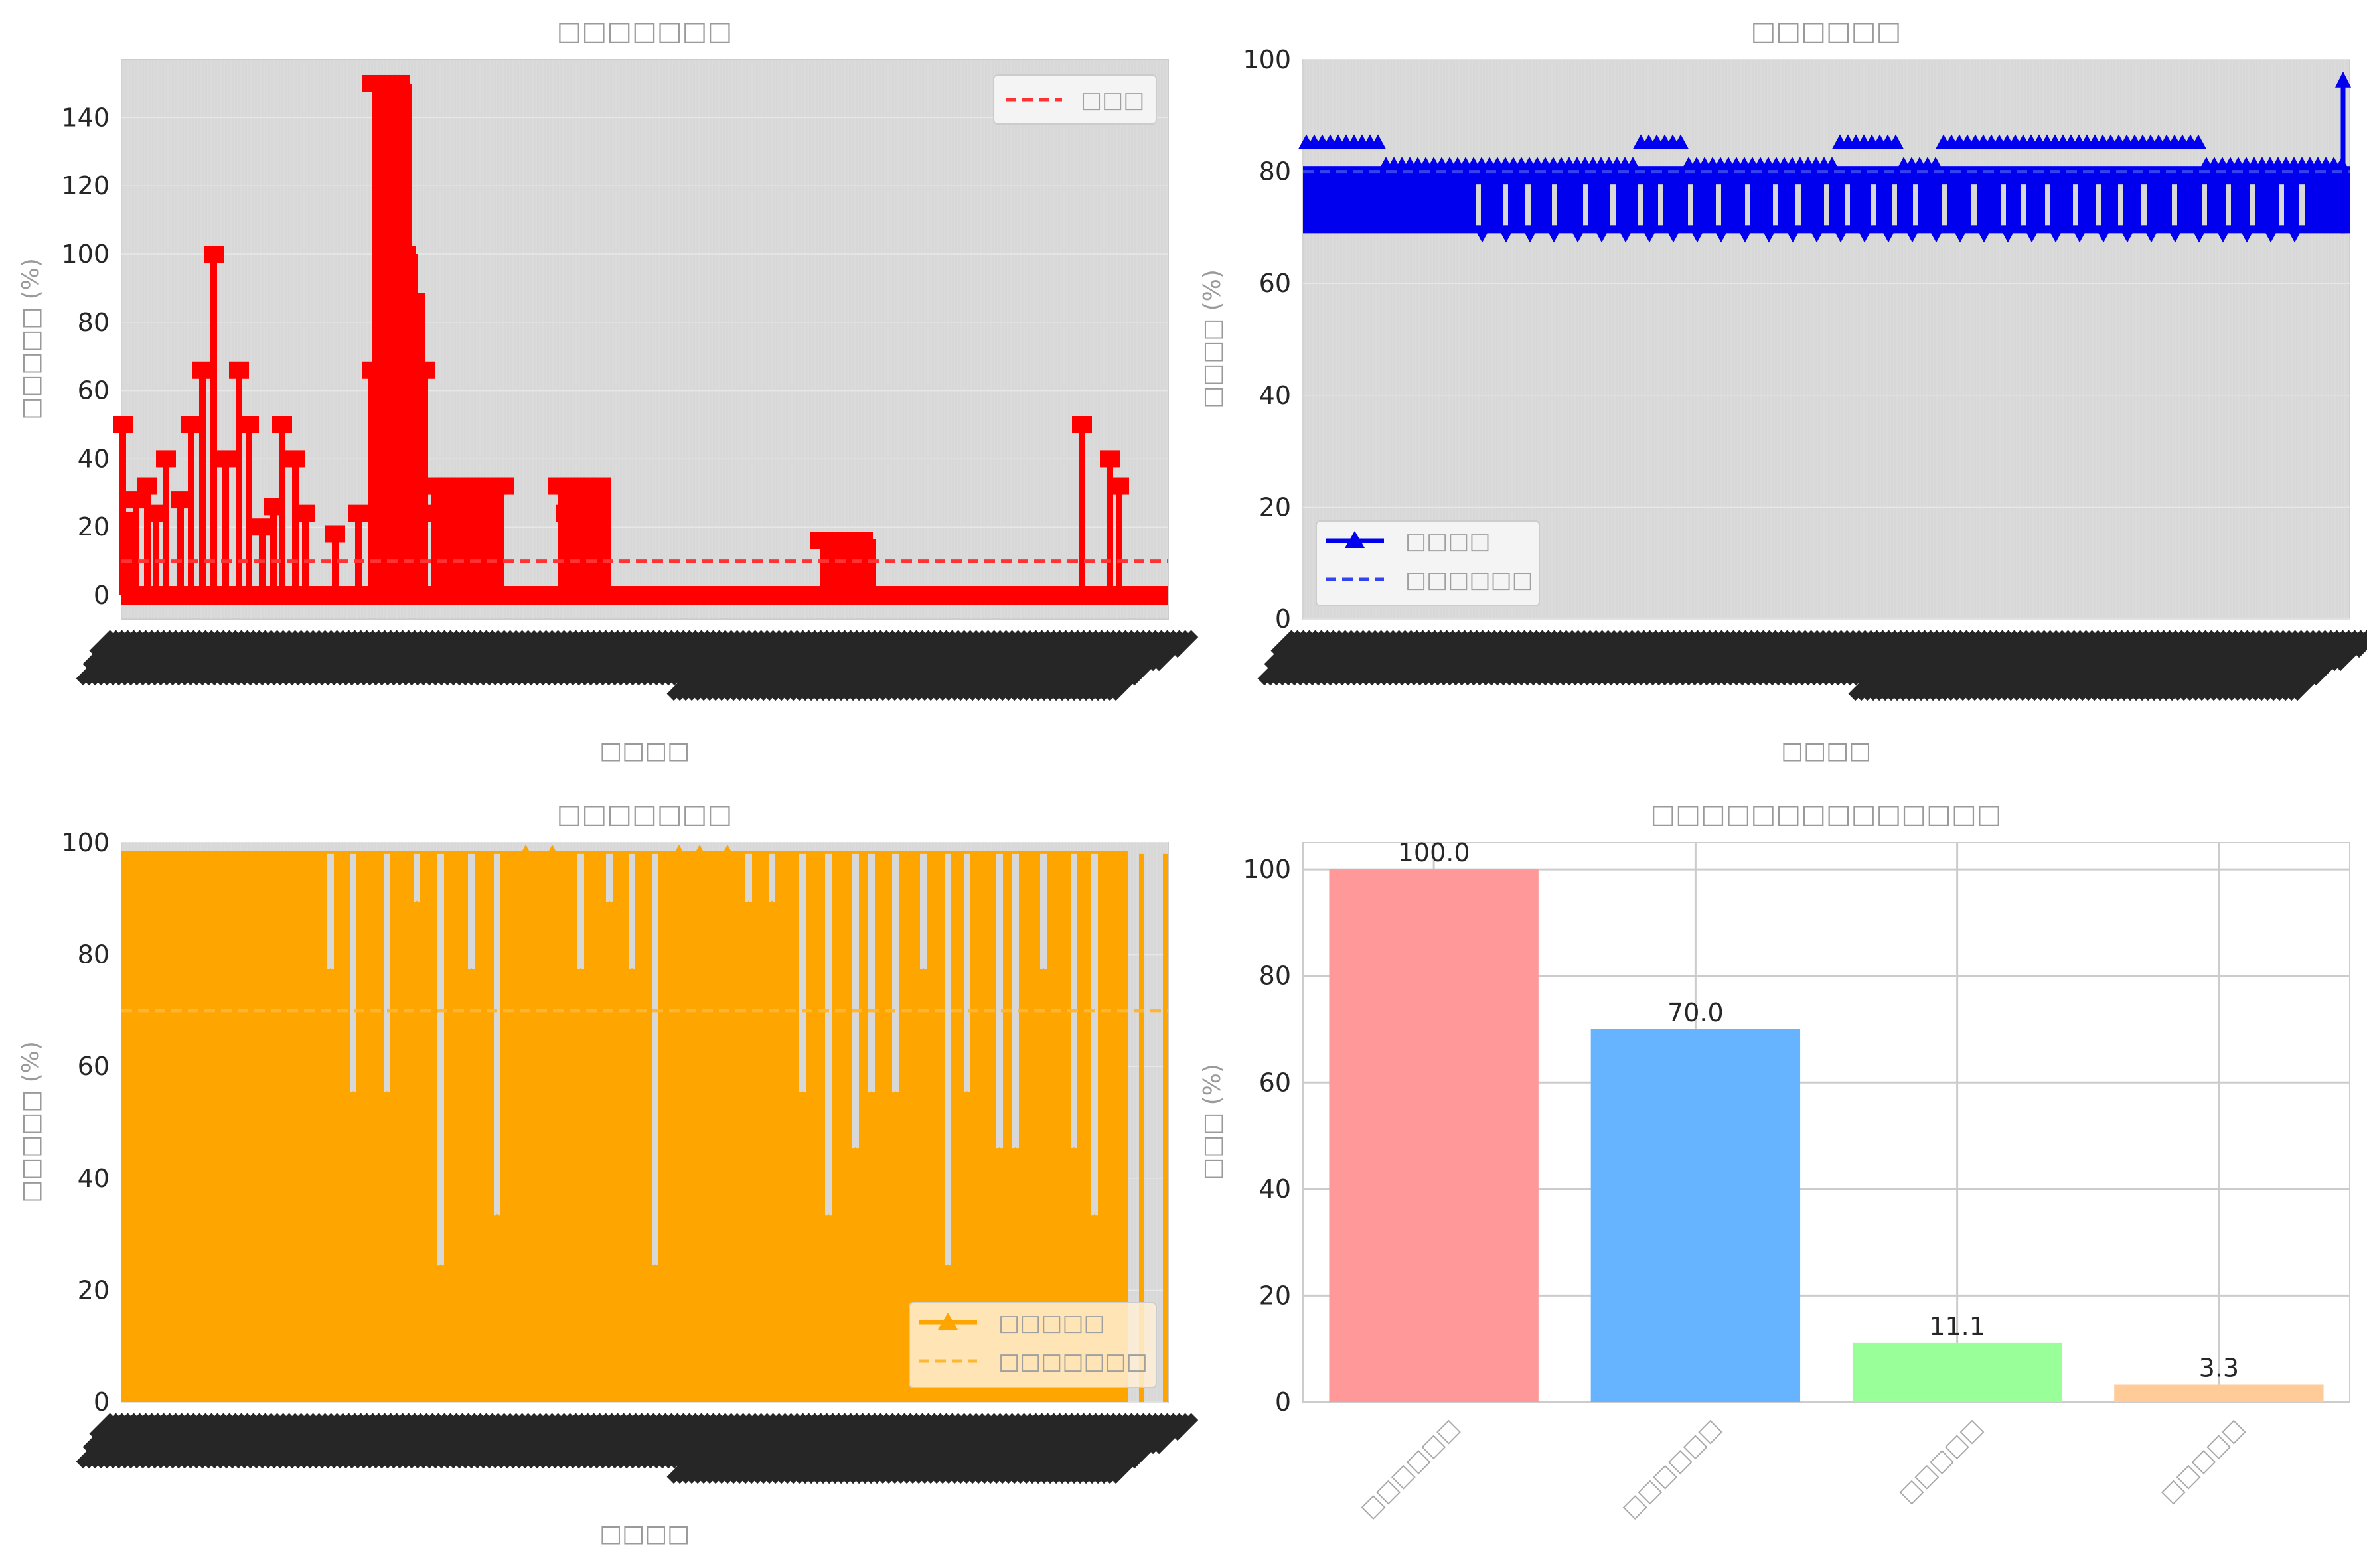  I want to click on panel-2-series, so click(1824, 157).